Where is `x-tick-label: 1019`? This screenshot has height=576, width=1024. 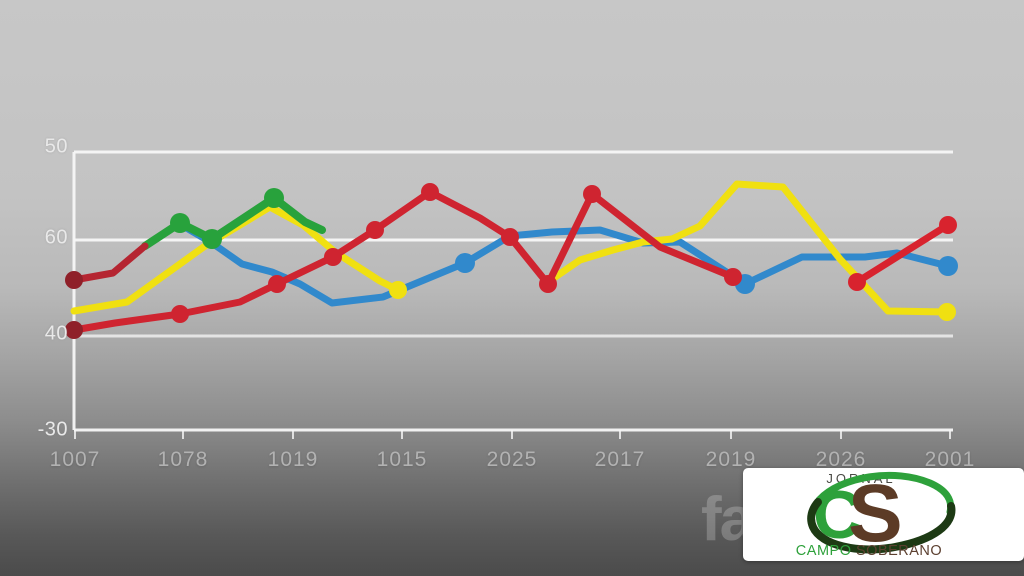 x-tick-label: 1019 is located at coordinates (293, 459).